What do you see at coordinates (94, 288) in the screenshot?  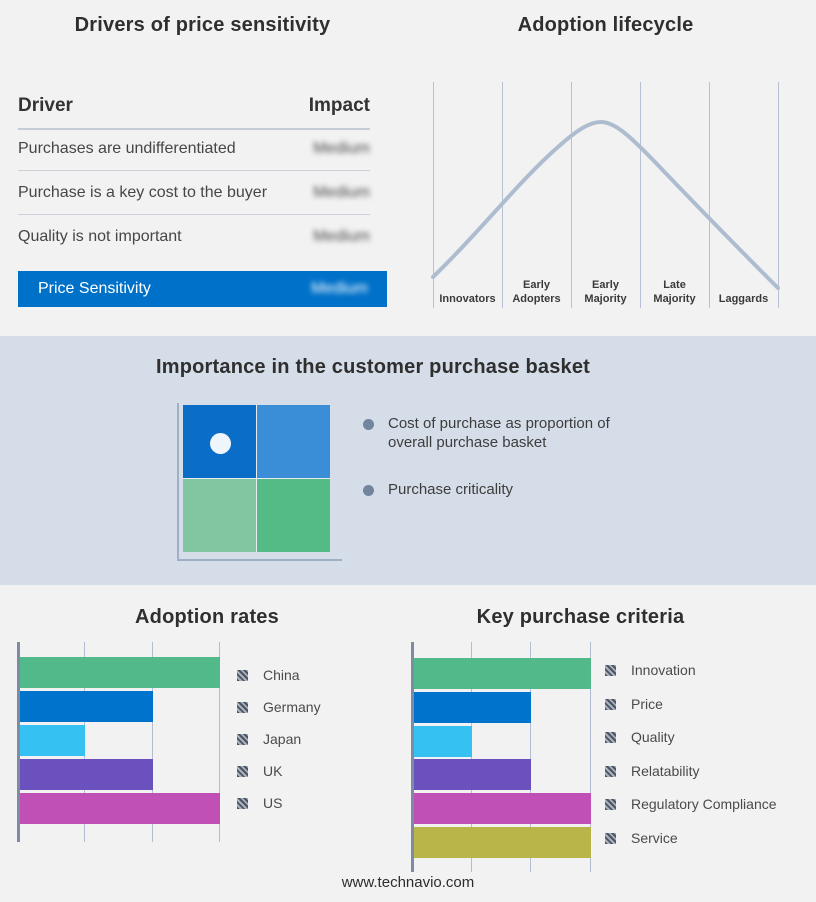 I see `price-sensitivity-label: Price Sensitivity` at bounding box center [94, 288].